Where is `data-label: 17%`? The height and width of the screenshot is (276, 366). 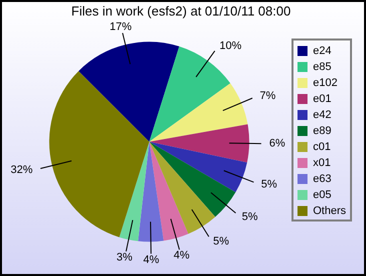 data-label: 17% is located at coordinates (121, 27).